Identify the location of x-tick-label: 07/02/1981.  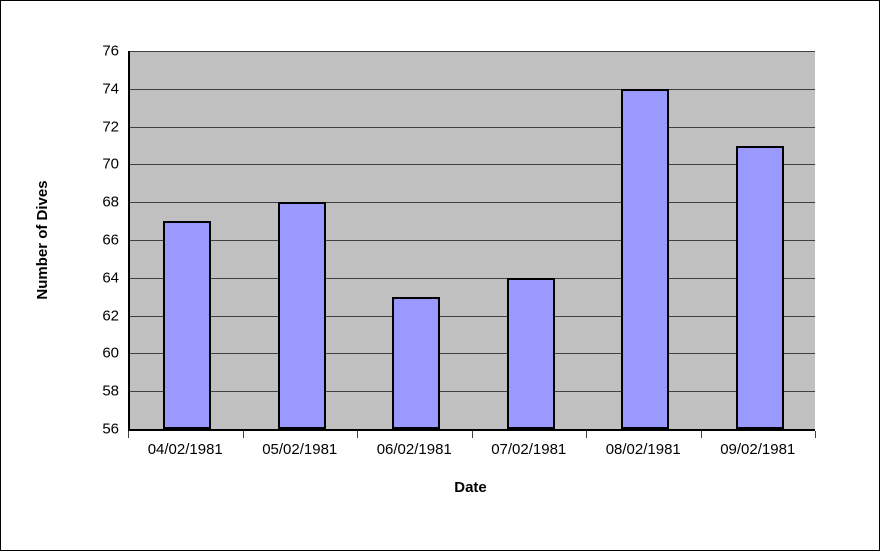
(529, 449).